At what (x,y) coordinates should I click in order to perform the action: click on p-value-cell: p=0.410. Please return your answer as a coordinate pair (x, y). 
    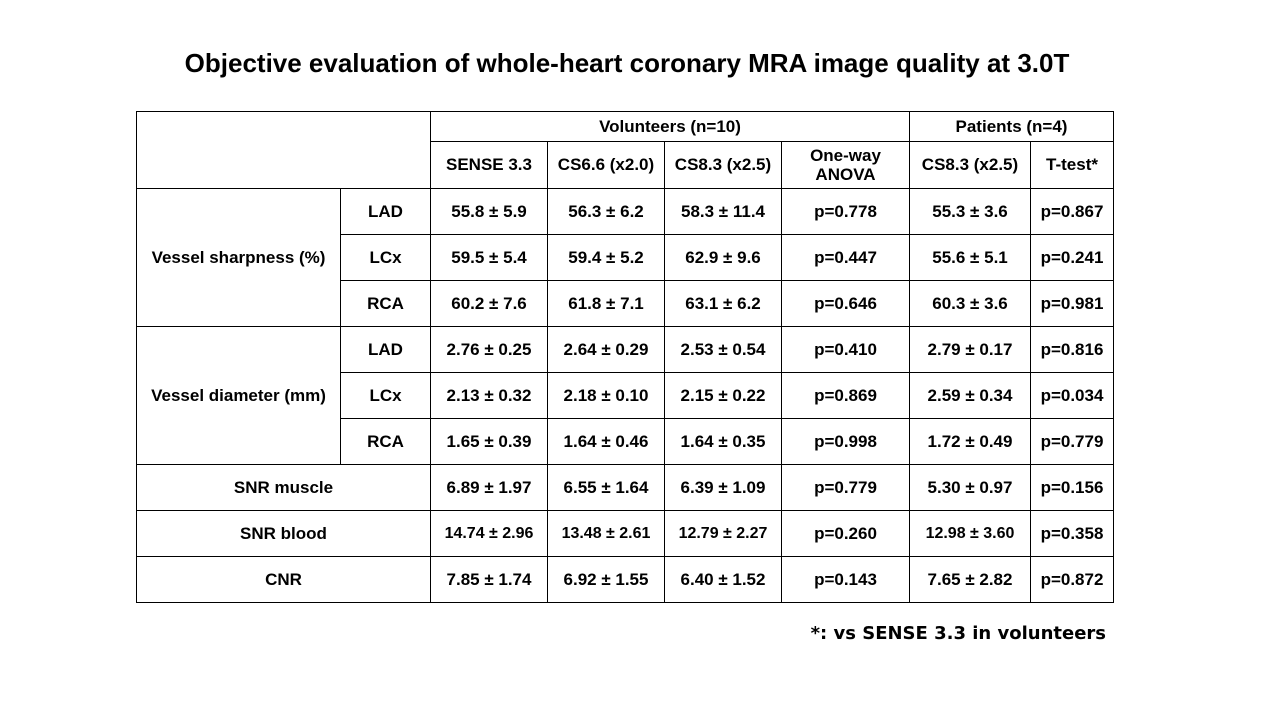
    Looking at the image, I should click on (845, 349).